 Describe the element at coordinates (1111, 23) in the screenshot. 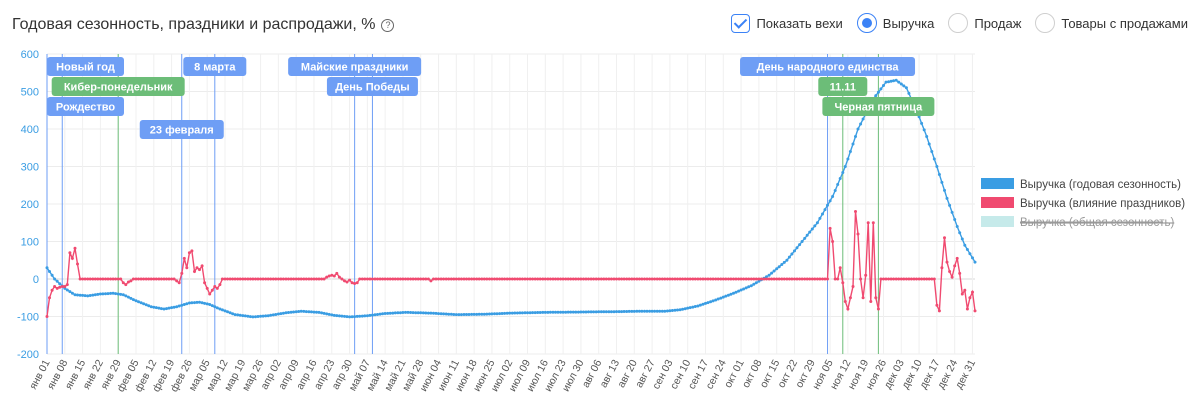

I see `radio-products: Товары с продажами` at that location.